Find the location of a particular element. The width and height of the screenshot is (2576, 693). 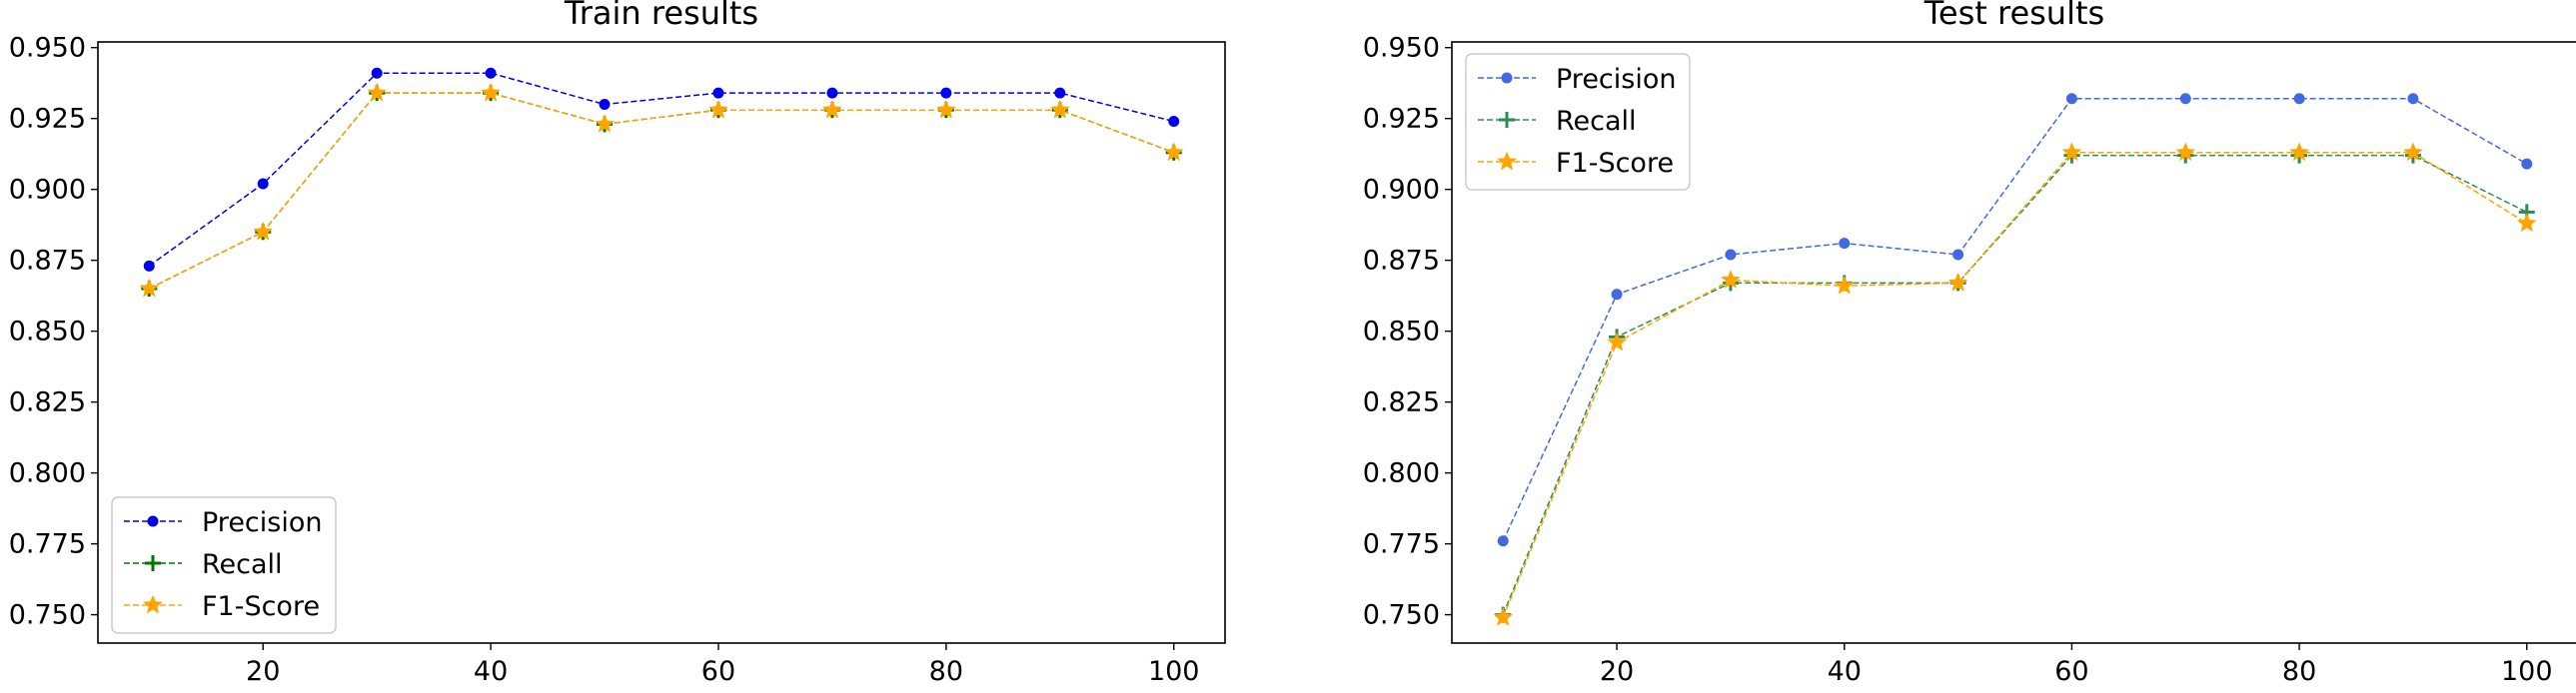

test-chart-title: Test results is located at coordinates (2014, 16).